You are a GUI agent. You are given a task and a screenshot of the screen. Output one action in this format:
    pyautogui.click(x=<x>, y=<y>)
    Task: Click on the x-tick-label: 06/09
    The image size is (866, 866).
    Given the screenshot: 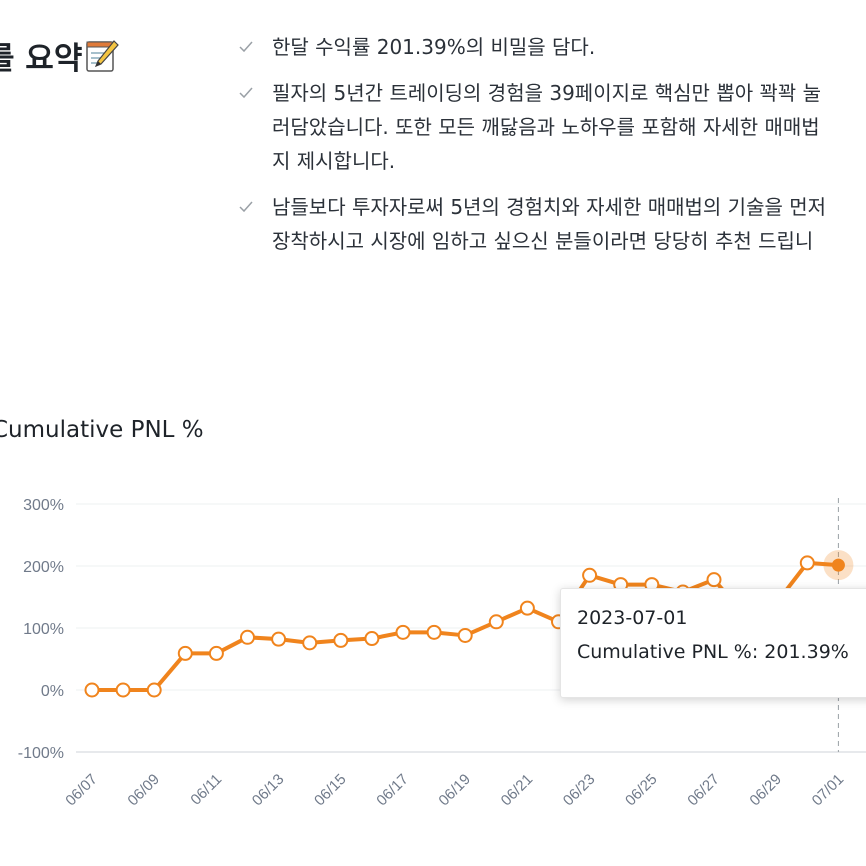 What is the action you would take?
    pyautogui.click(x=143, y=790)
    